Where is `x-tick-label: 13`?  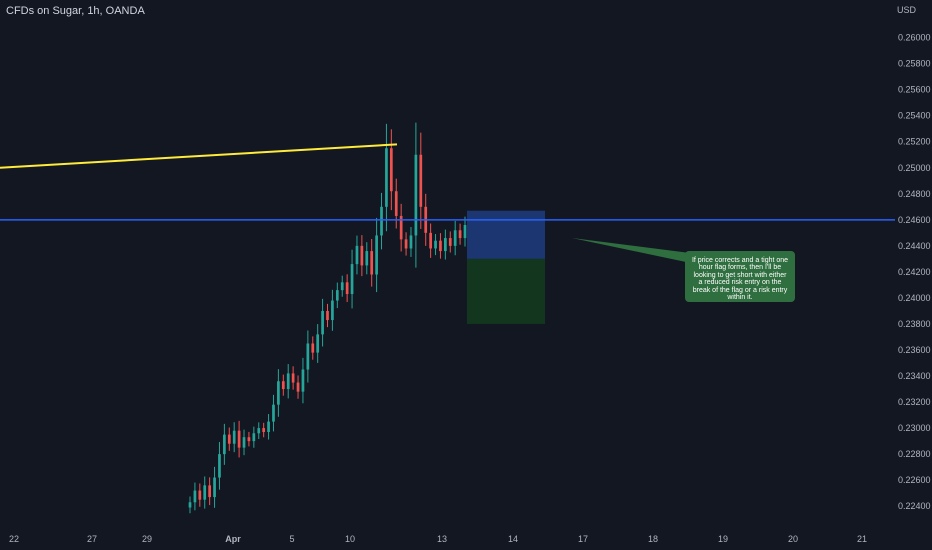 x-tick-label: 13 is located at coordinates (442, 539).